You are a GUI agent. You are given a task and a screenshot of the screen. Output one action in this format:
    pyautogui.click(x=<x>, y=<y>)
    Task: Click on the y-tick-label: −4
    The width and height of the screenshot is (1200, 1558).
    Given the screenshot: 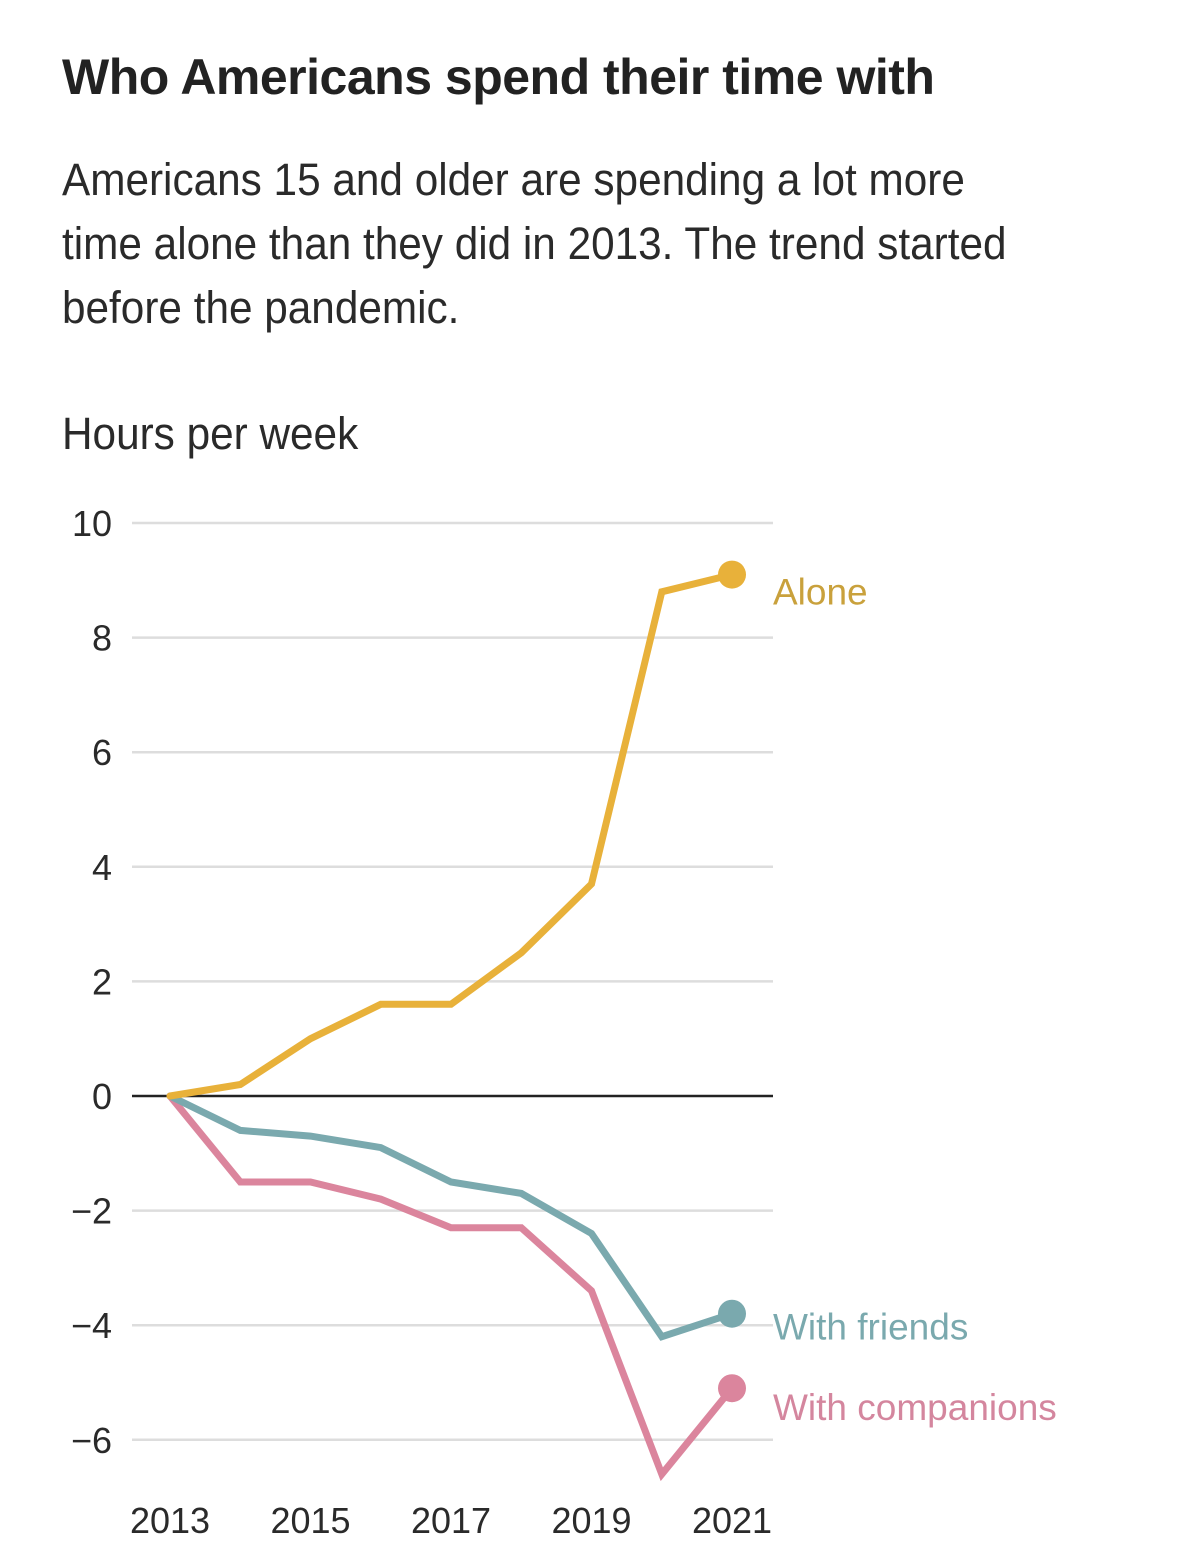 What is the action you would take?
    pyautogui.click(x=91, y=1325)
    